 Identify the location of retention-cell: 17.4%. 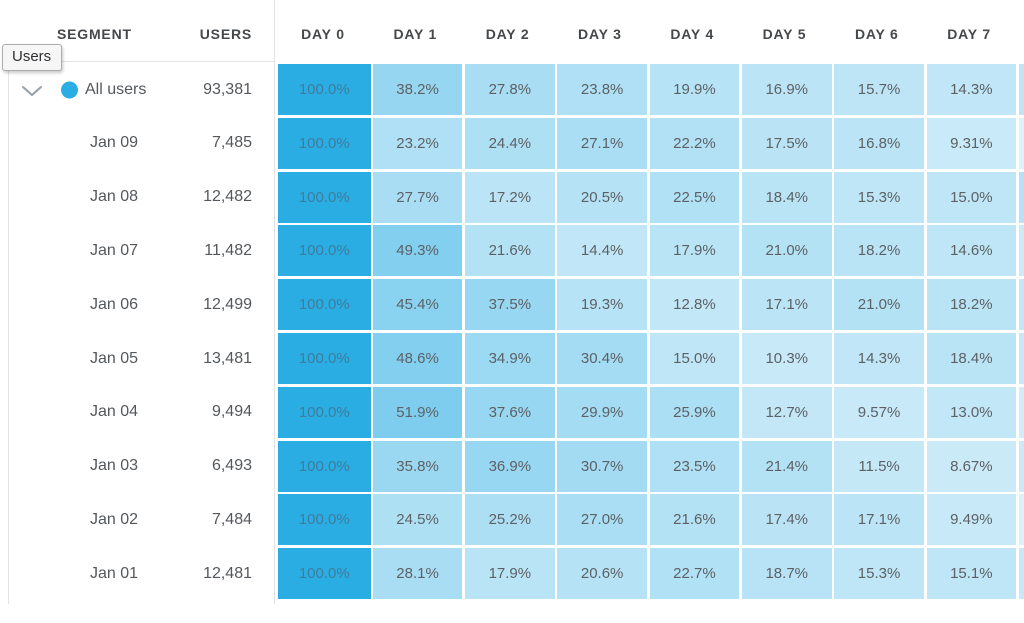
(787, 520).